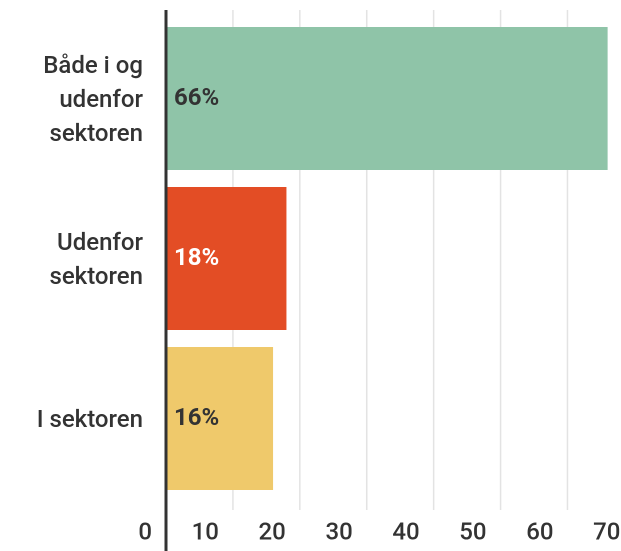 This screenshot has height=551, width=621. I want to click on x-tick-label: 10, so click(205, 531).